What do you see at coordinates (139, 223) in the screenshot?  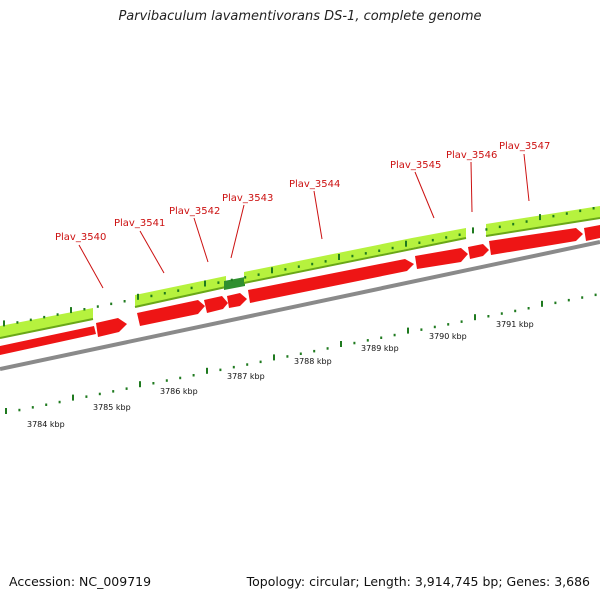 I see `gene-label-plav-3541: Plav_3541` at bounding box center [139, 223].